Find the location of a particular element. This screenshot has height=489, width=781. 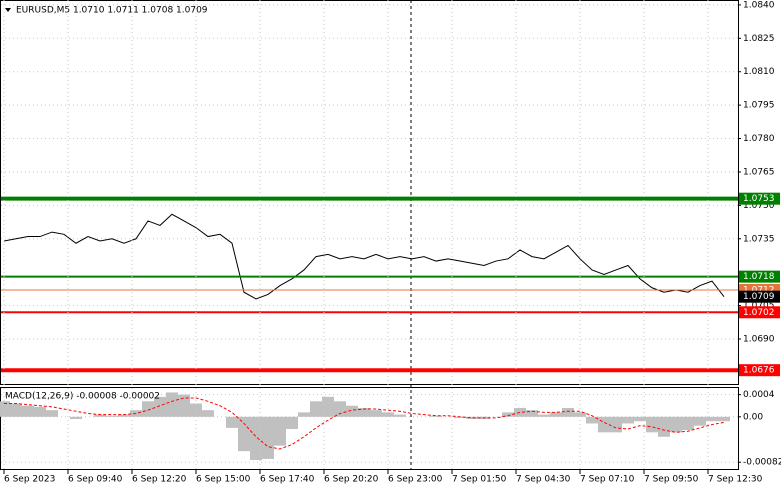

level-label: 1.0753 is located at coordinates (759, 199).